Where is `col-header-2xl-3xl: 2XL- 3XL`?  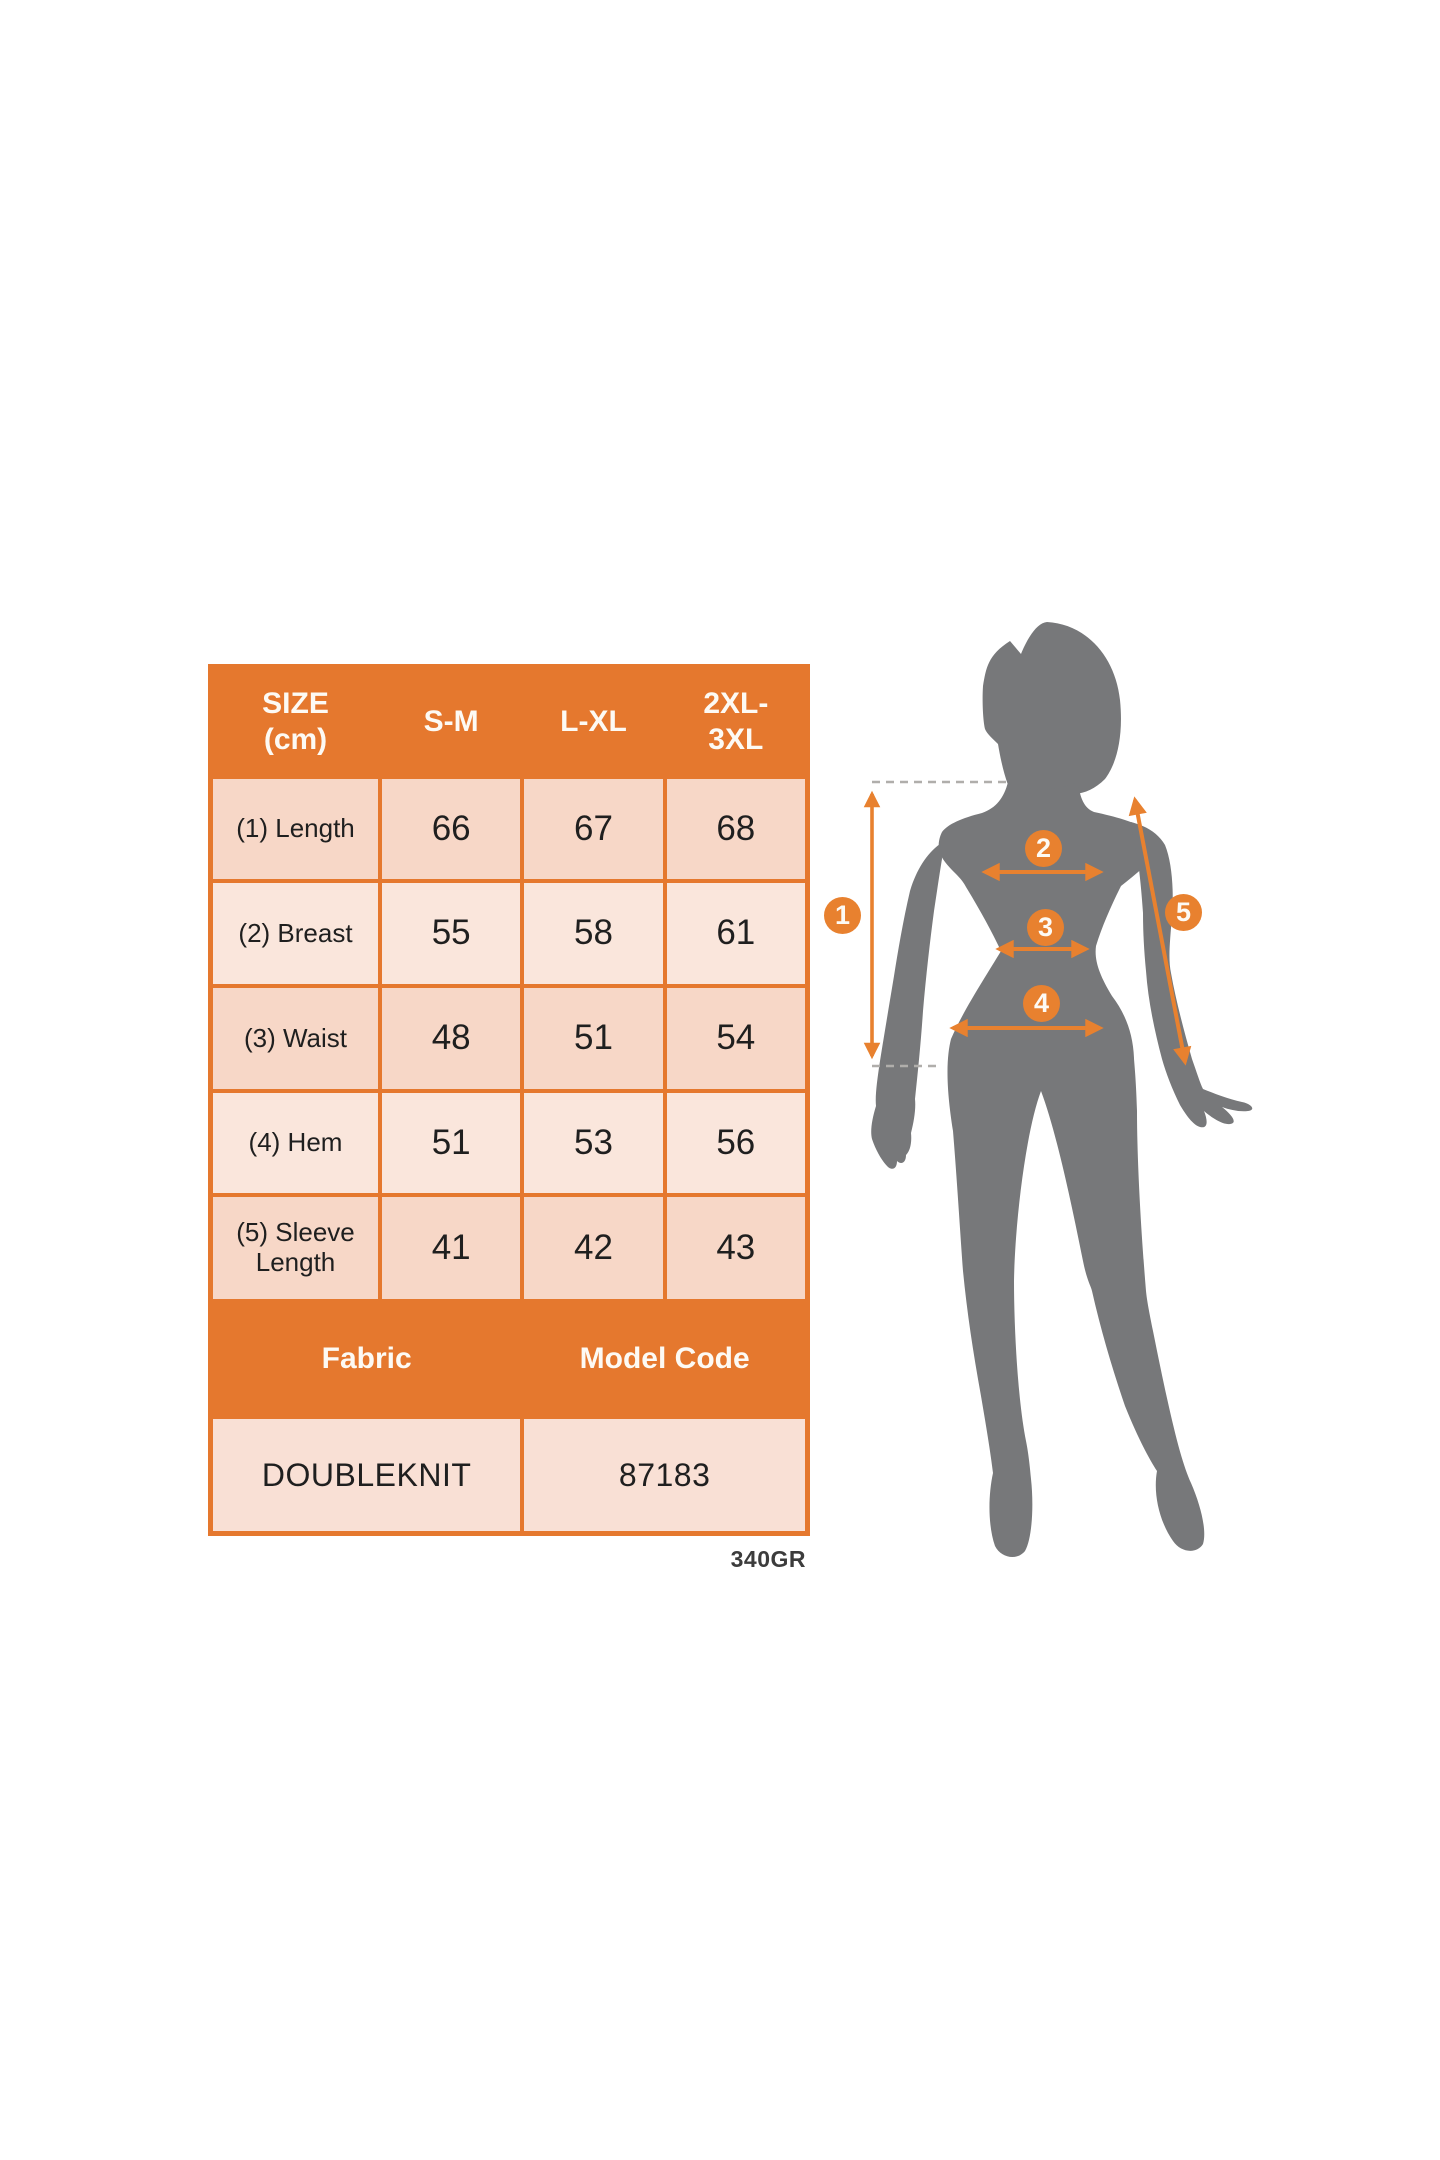
col-header-2xl-3xl: 2XL- 3XL is located at coordinates (735, 722).